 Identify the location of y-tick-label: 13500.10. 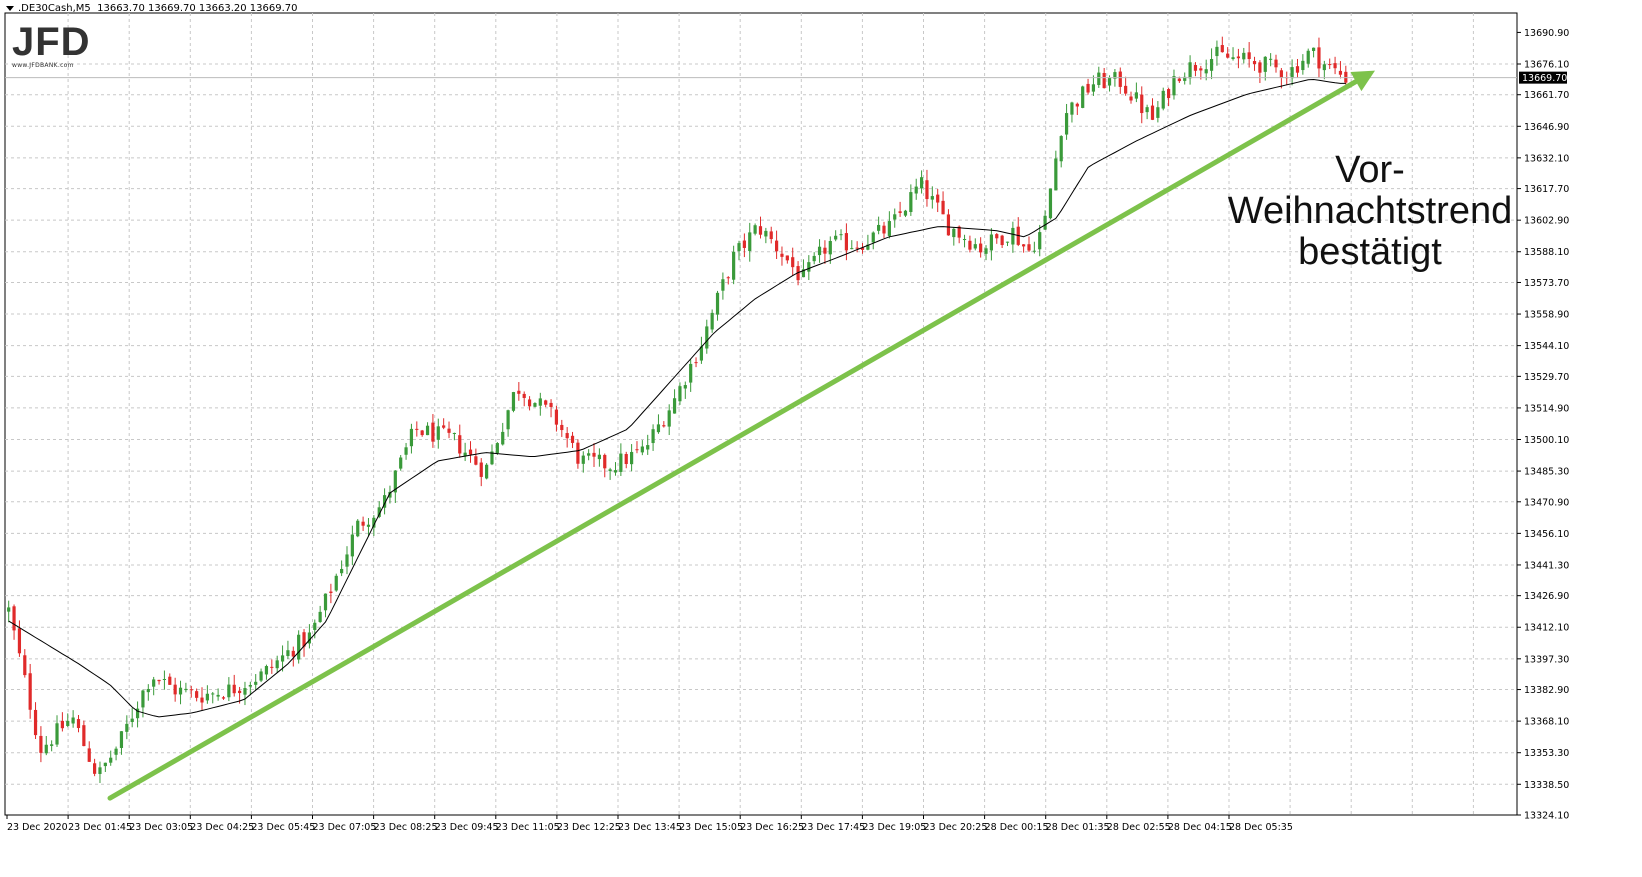
(1546, 440).